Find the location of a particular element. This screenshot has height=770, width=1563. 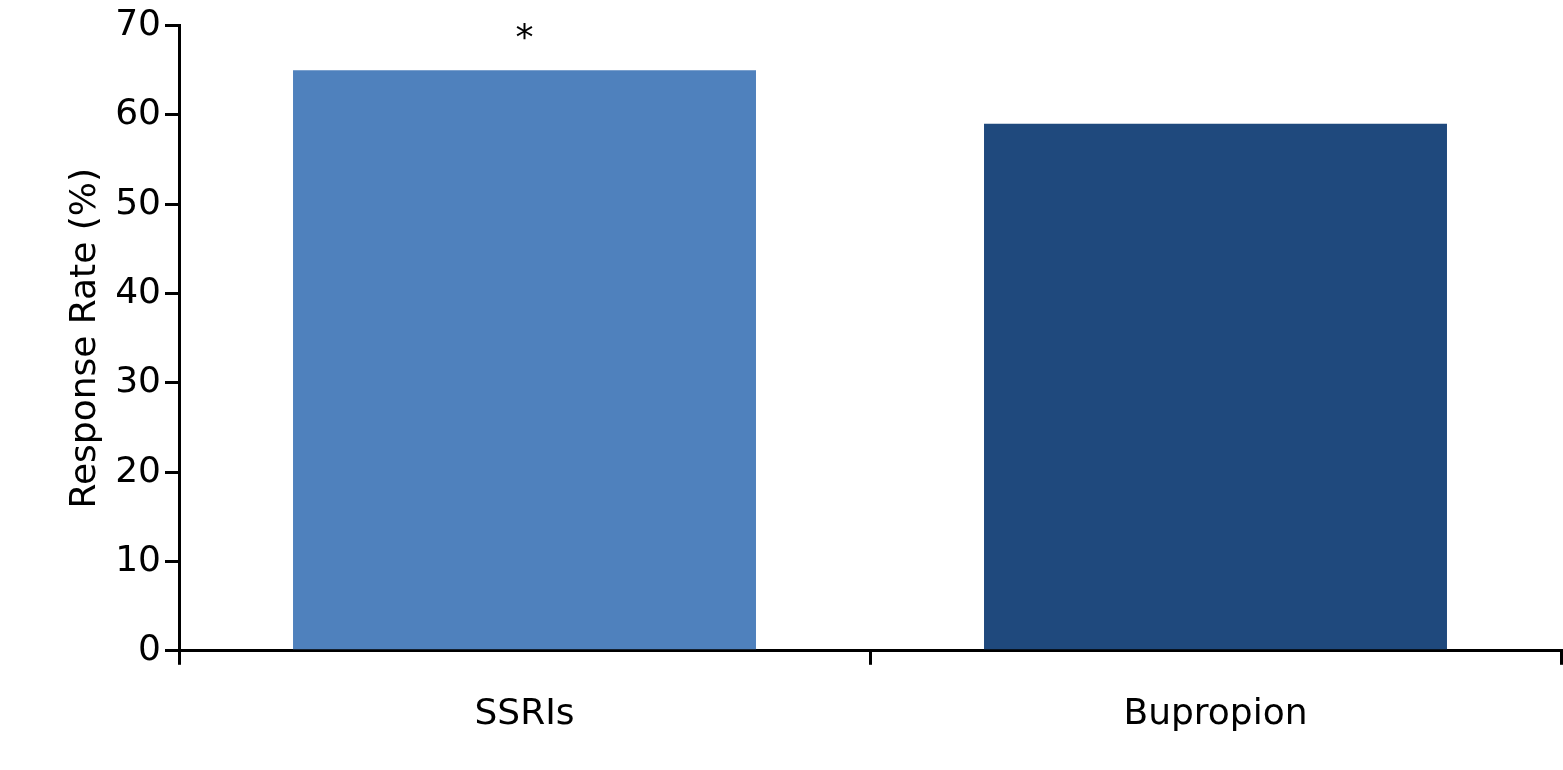

y-tick-label: 10 is located at coordinates (138, 558).